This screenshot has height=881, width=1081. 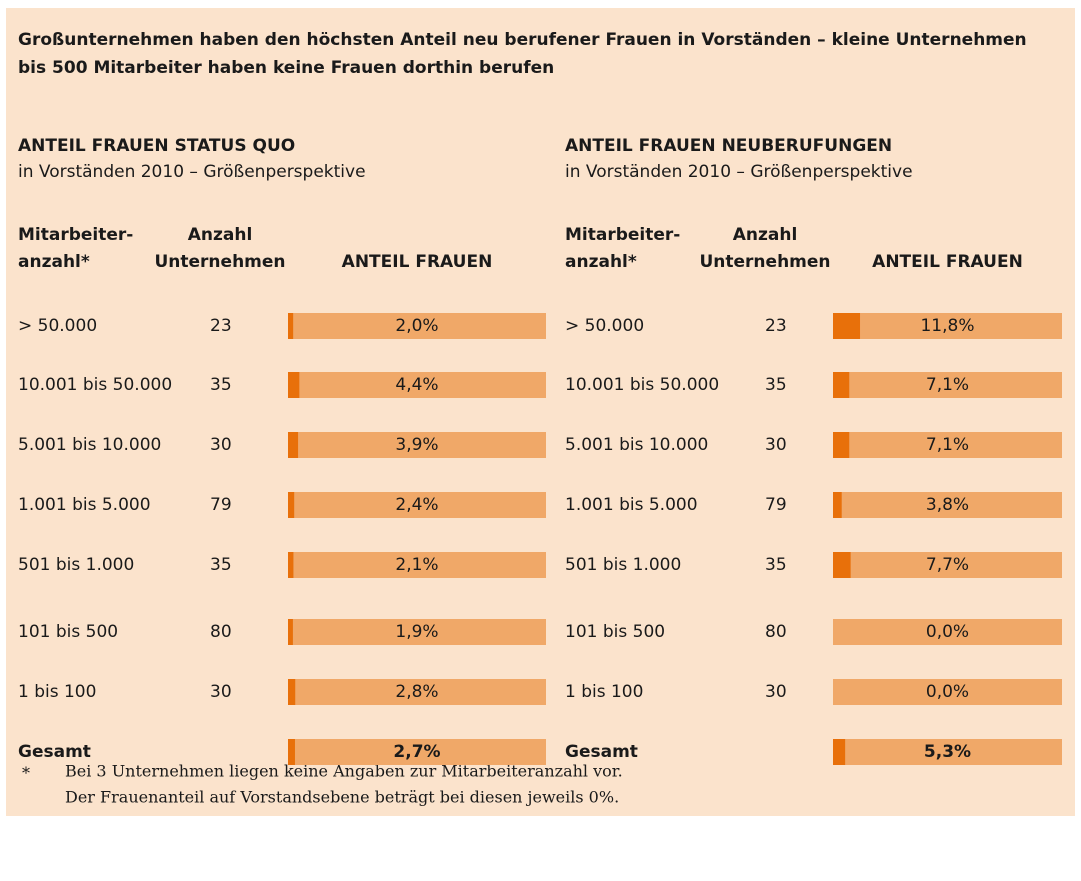 I want to click on value-label: 4,4%, so click(x=416, y=385).